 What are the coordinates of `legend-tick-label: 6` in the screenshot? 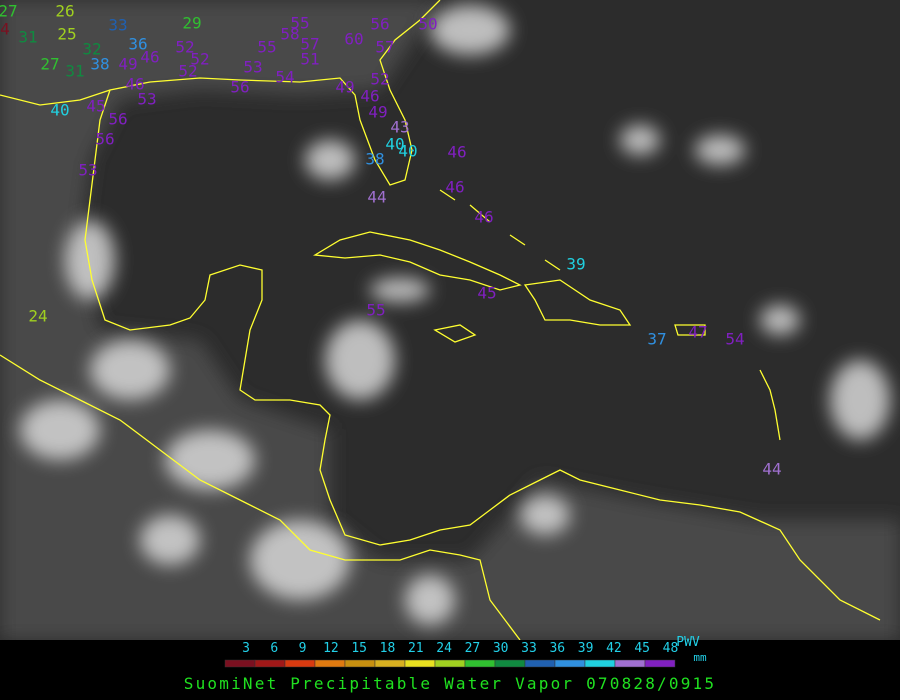 It's located at (274, 648).